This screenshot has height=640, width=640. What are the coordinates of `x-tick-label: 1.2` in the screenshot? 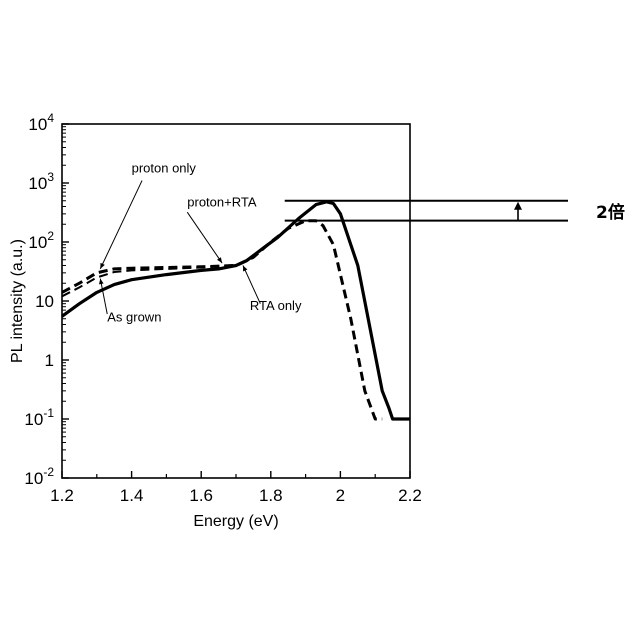 It's located at (62, 495).